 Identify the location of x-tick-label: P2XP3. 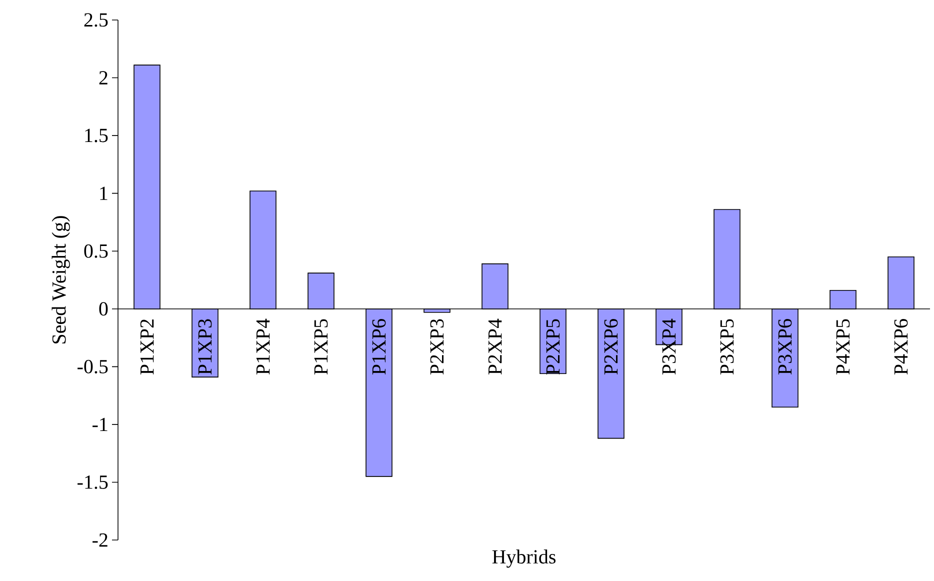
(437, 347).